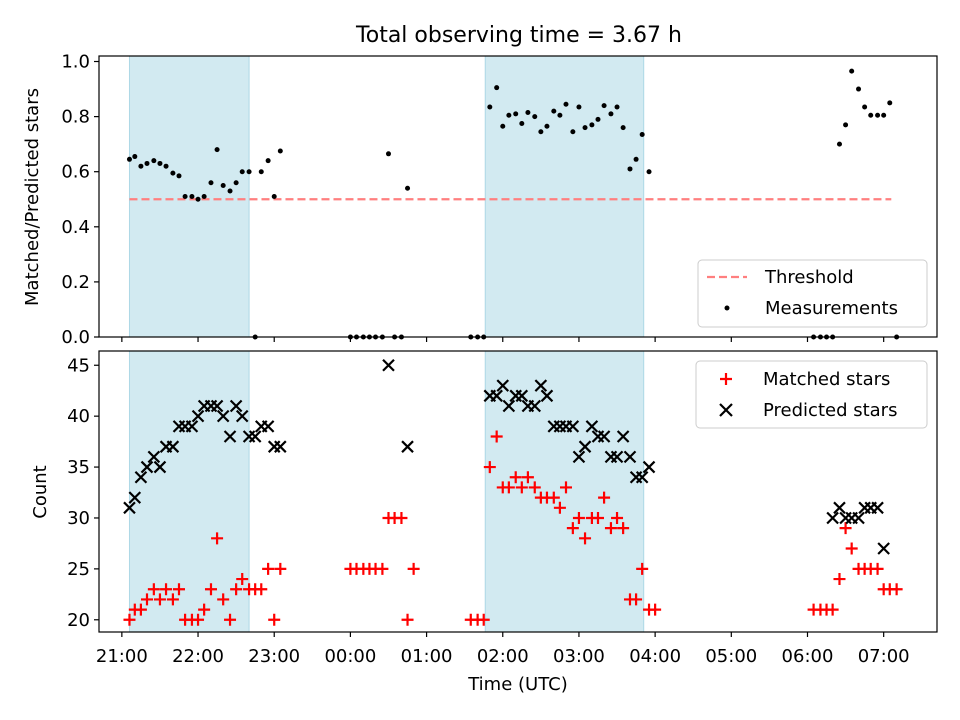 The image size is (960, 720). Describe the element at coordinates (811, 394) in the screenshot. I see `bottom-legend-box` at that location.